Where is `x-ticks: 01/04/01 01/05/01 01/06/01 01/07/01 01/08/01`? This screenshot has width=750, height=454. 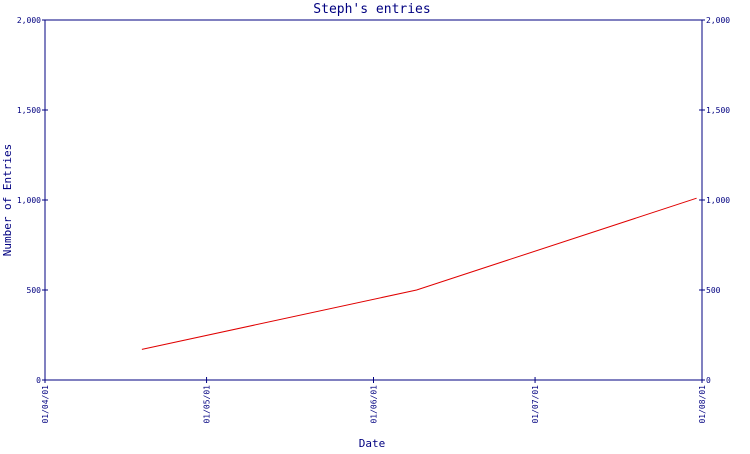
x-ticks: 01/04/01 01/05/01 01/06/01 01/07/01 01/08/01 is located at coordinates (374, 400).